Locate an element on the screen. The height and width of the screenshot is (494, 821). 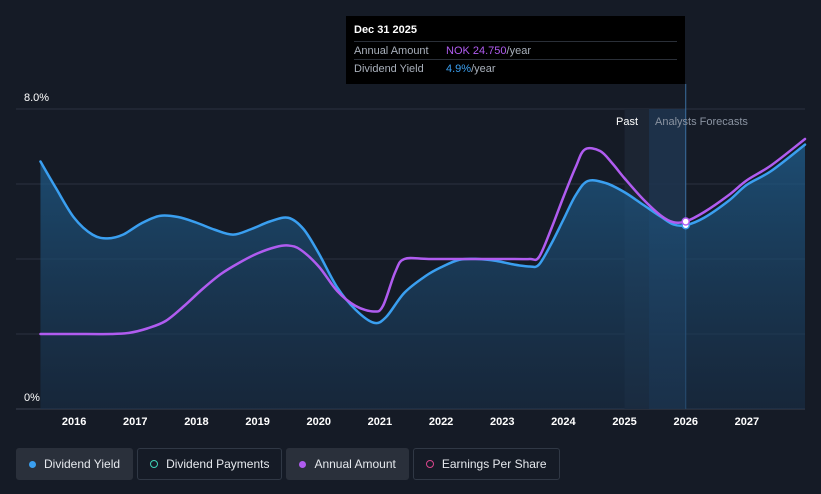
past-region-label: Past is located at coordinates (627, 122).